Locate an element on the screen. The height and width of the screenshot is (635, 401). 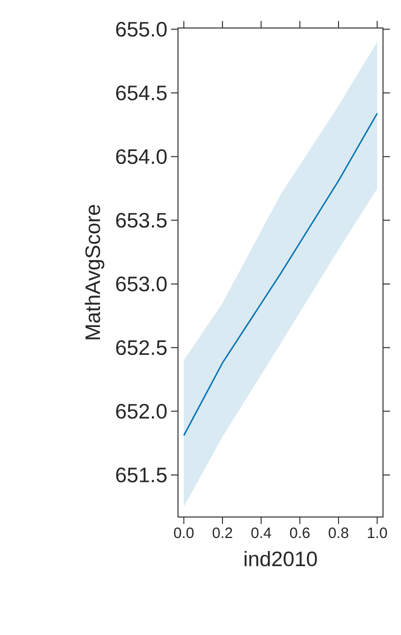
y-tick-label: 652.0 is located at coordinates (141, 411).